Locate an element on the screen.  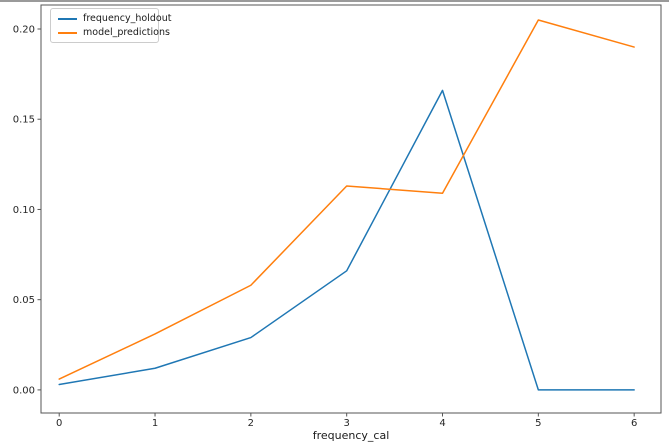
y-tick-label: 0.00 is located at coordinates (24, 390).